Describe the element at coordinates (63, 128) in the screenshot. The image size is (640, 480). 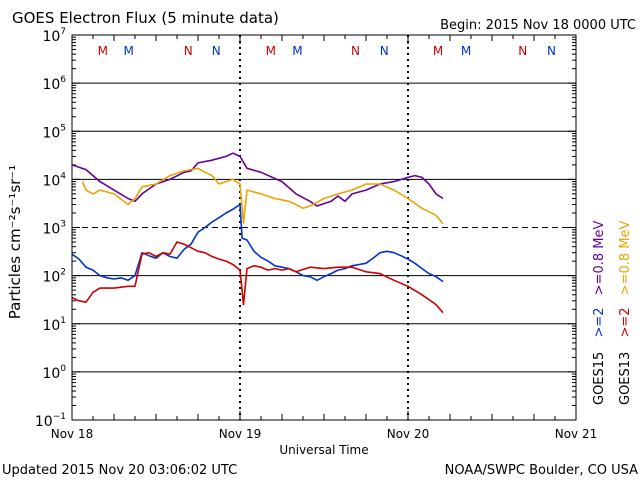
I see `y-tick-exponent: 5` at that location.